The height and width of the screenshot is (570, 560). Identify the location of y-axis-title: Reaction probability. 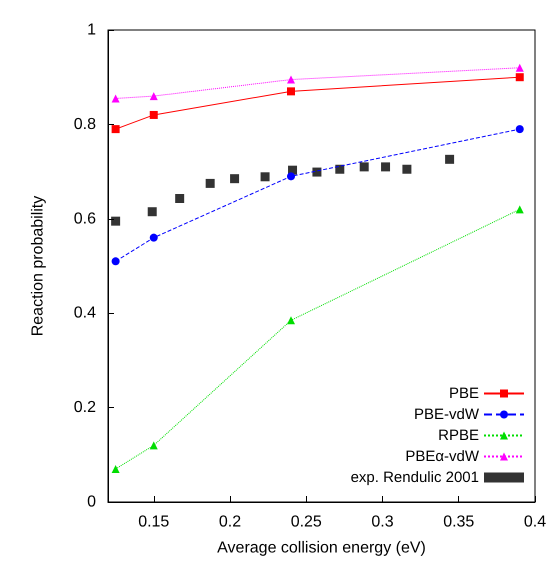
(38, 266).